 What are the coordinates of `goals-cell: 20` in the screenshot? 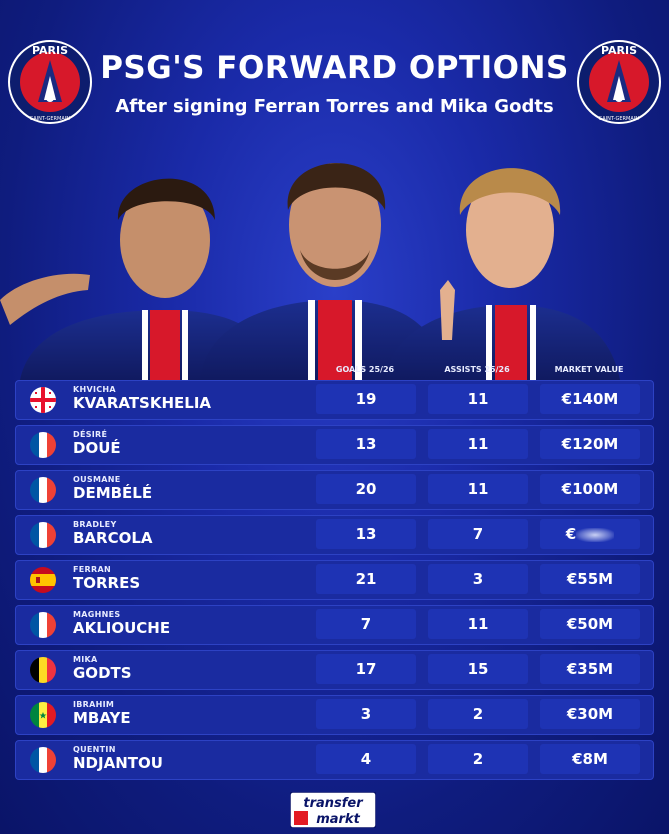 It's located at (366, 489).